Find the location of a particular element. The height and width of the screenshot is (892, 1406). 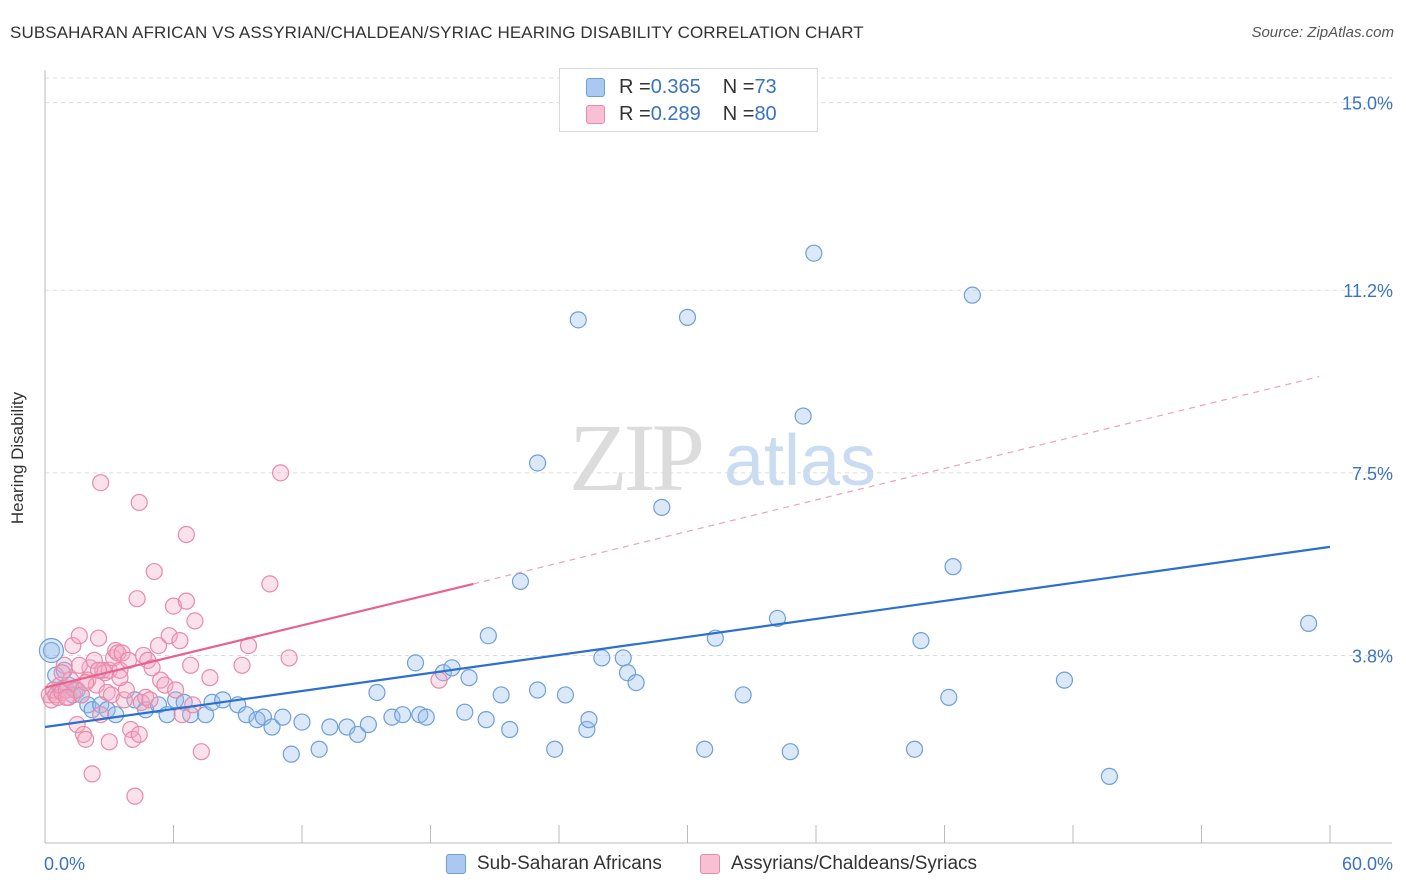

bottom-legend-swatch-blue is located at coordinates (456, 864).